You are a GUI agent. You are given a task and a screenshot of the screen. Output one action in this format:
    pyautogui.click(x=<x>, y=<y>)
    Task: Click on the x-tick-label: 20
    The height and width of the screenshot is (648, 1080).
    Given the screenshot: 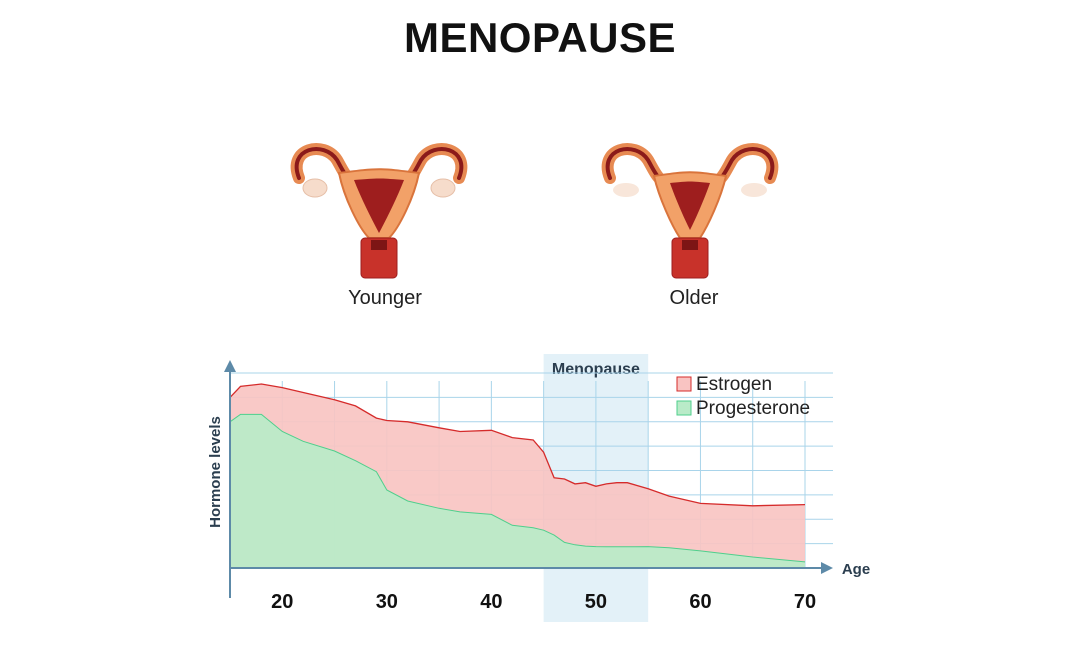 What is the action you would take?
    pyautogui.click(x=282, y=602)
    